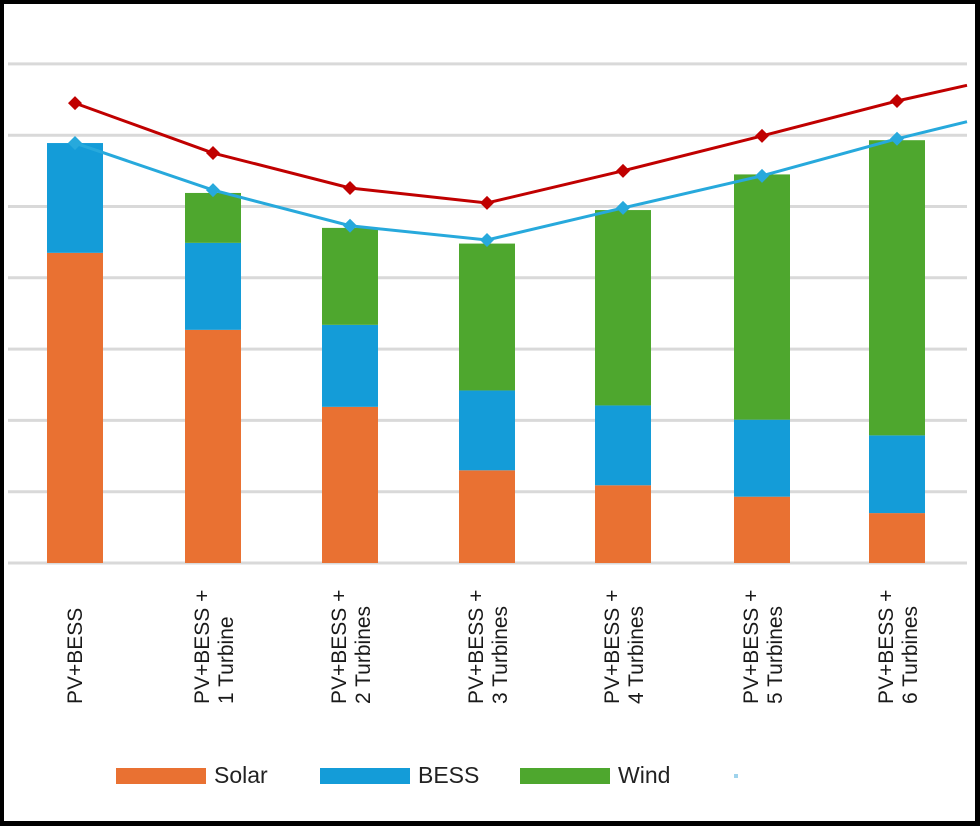 The height and width of the screenshot is (826, 980). What do you see at coordinates (636, 655) in the screenshot?
I see `x-tick-label-line: 4 Turbines` at bounding box center [636, 655].